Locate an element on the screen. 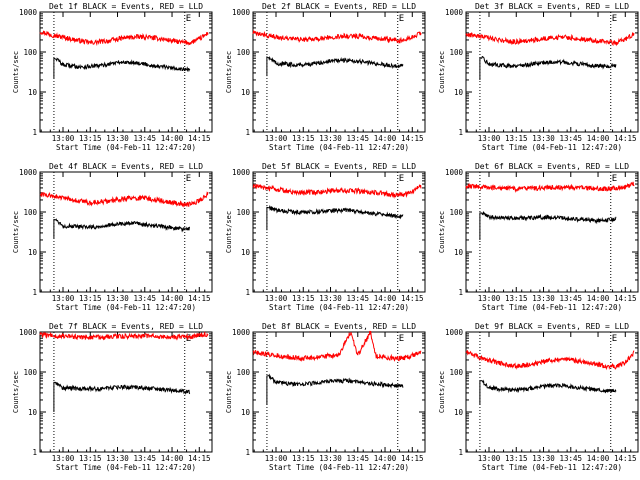 The width and height of the screenshot is (640, 480). chart-title: Det 9f BLACK = Events, RED = LLD is located at coordinates (552, 326).